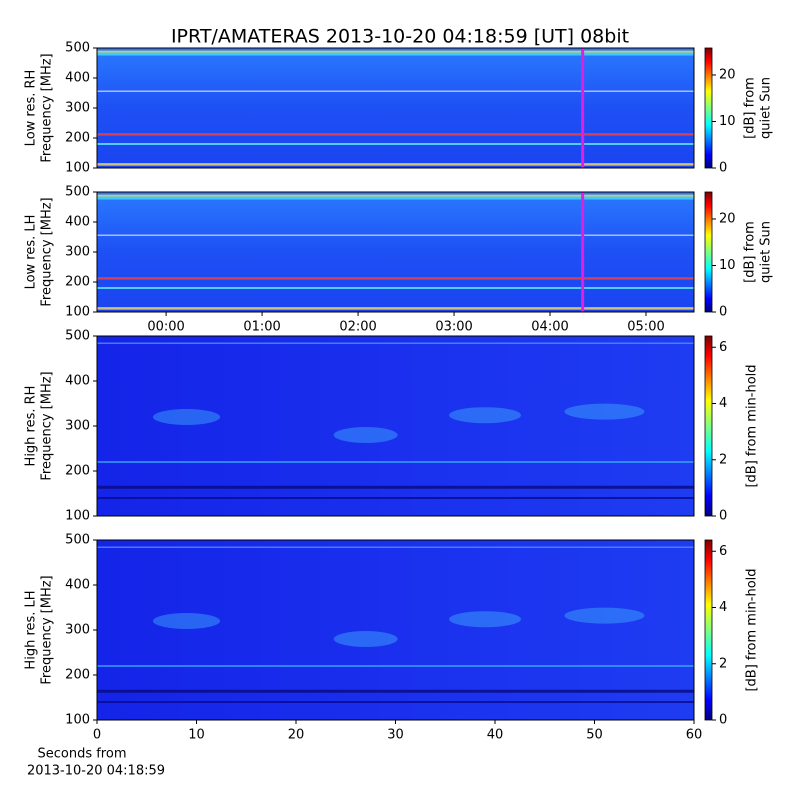 The width and height of the screenshot is (800, 800). What do you see at coordinates (31, 426) in the screenshot?
I see `y-axis-label: High res. RH` at bounding box center [31, 426].